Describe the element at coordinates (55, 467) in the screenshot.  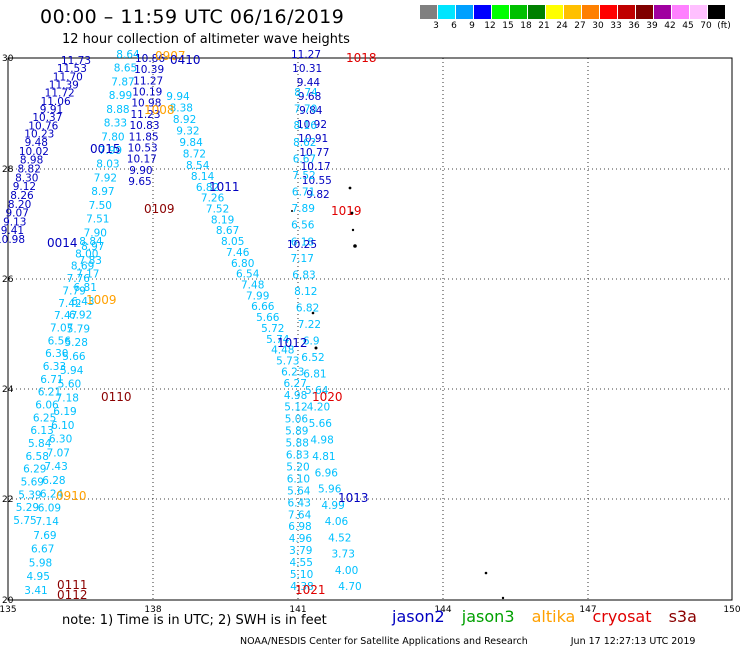
I see `wave-height-label: 7.43` at that location.